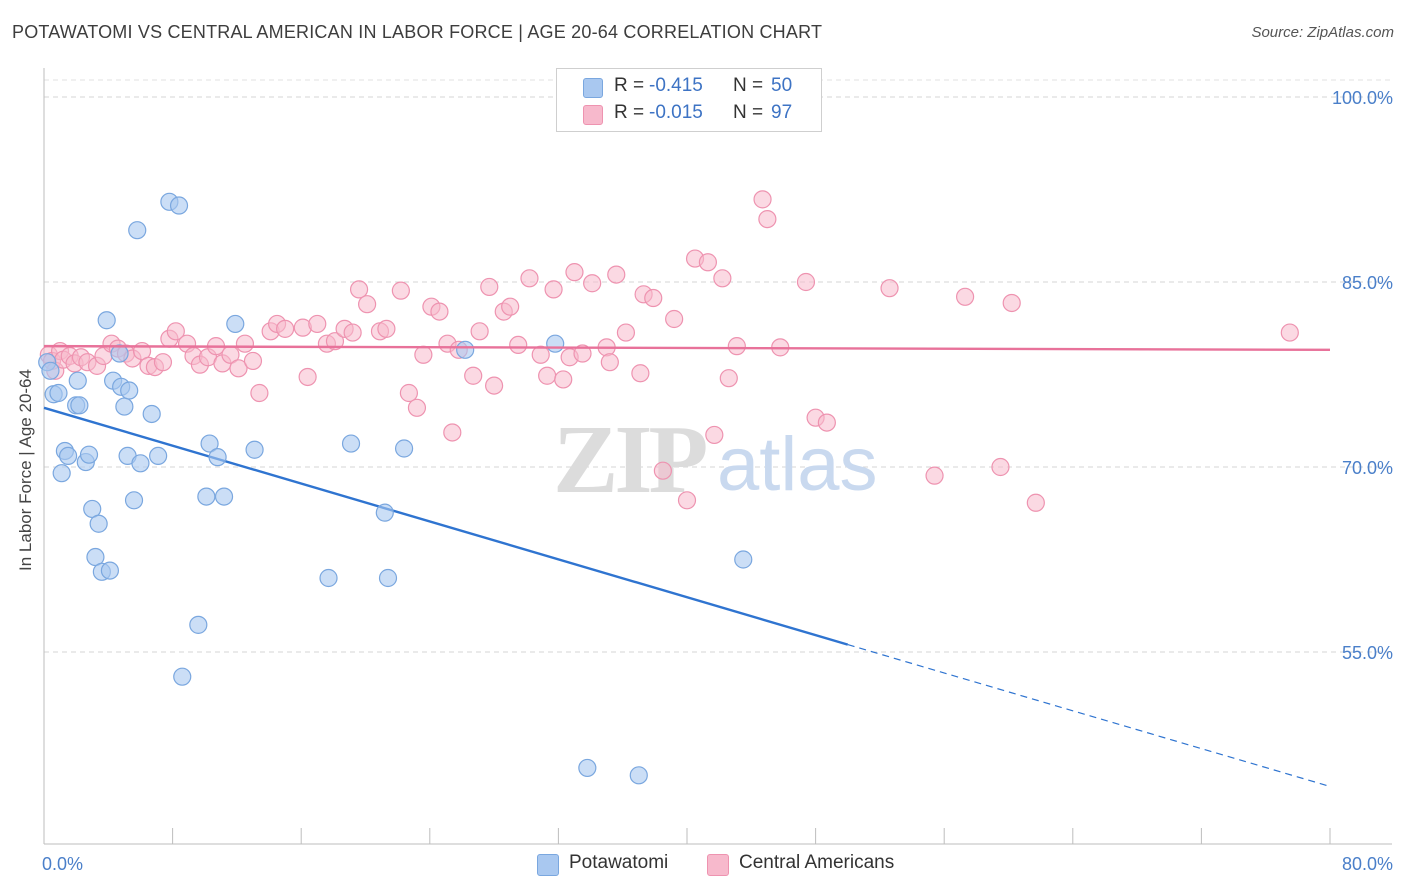 The width and height of the screenshot is (1406, 892). I want to click on legend-box: R = -0.415 N = 50 R = -0.015 N = 97, so click(689, 100).